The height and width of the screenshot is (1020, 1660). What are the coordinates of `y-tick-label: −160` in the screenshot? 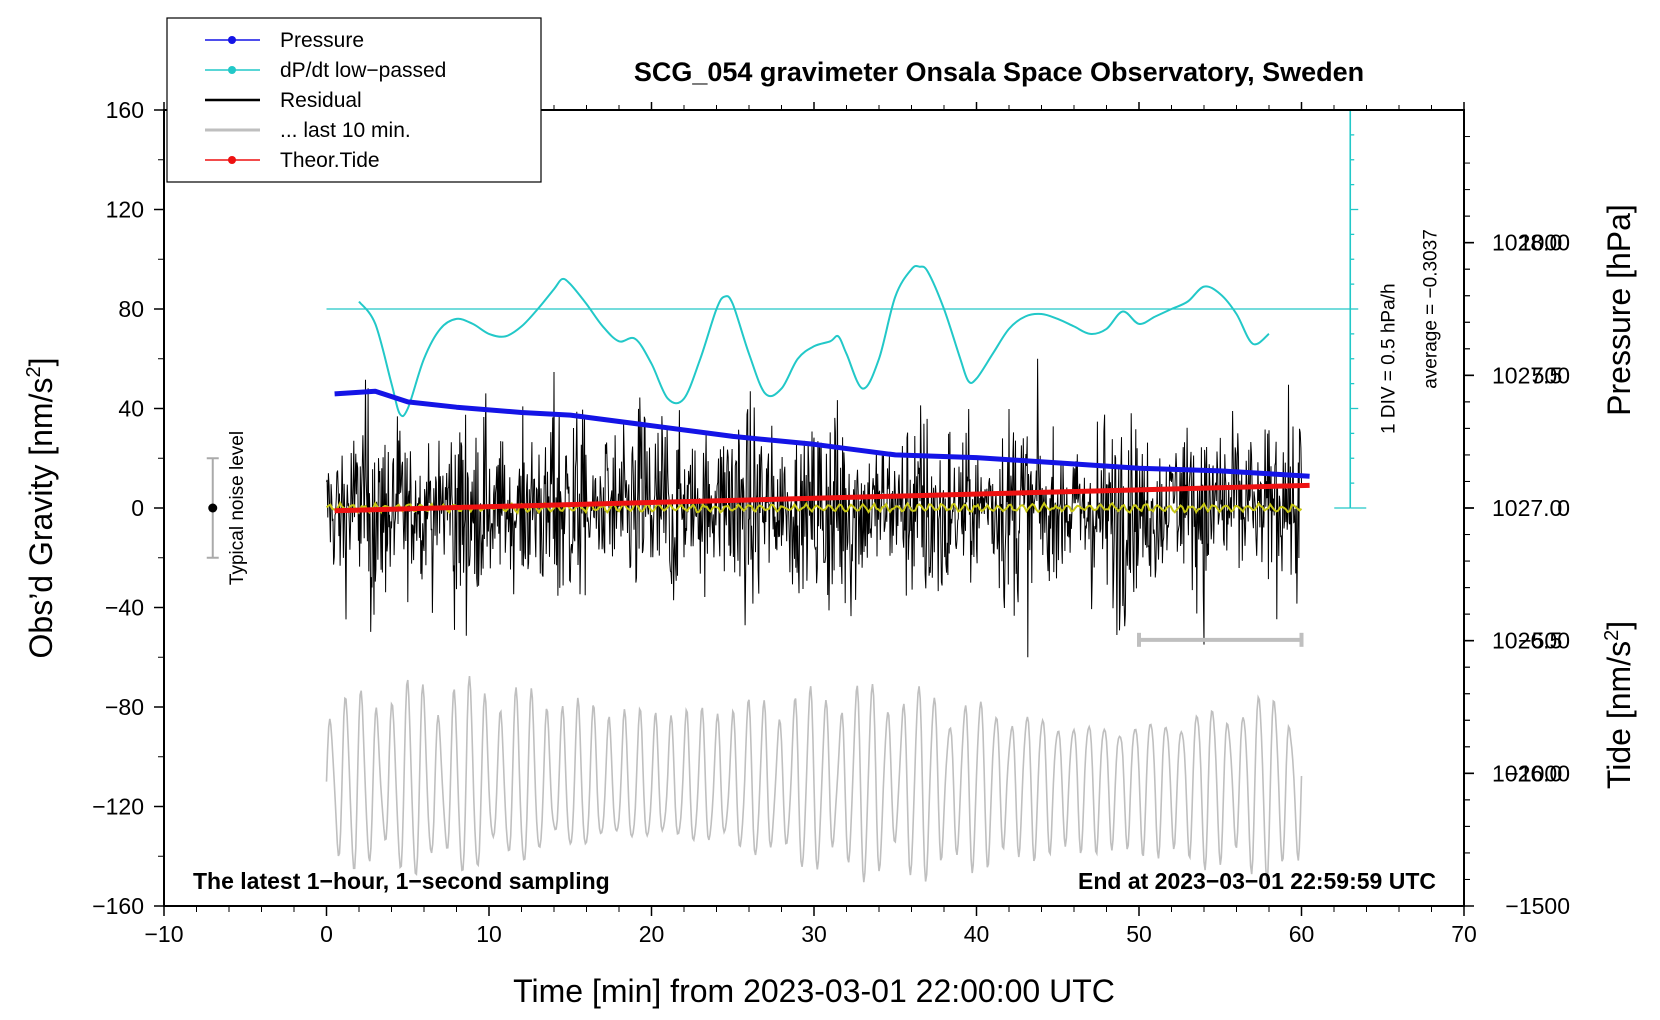 It's located at (118, 906).